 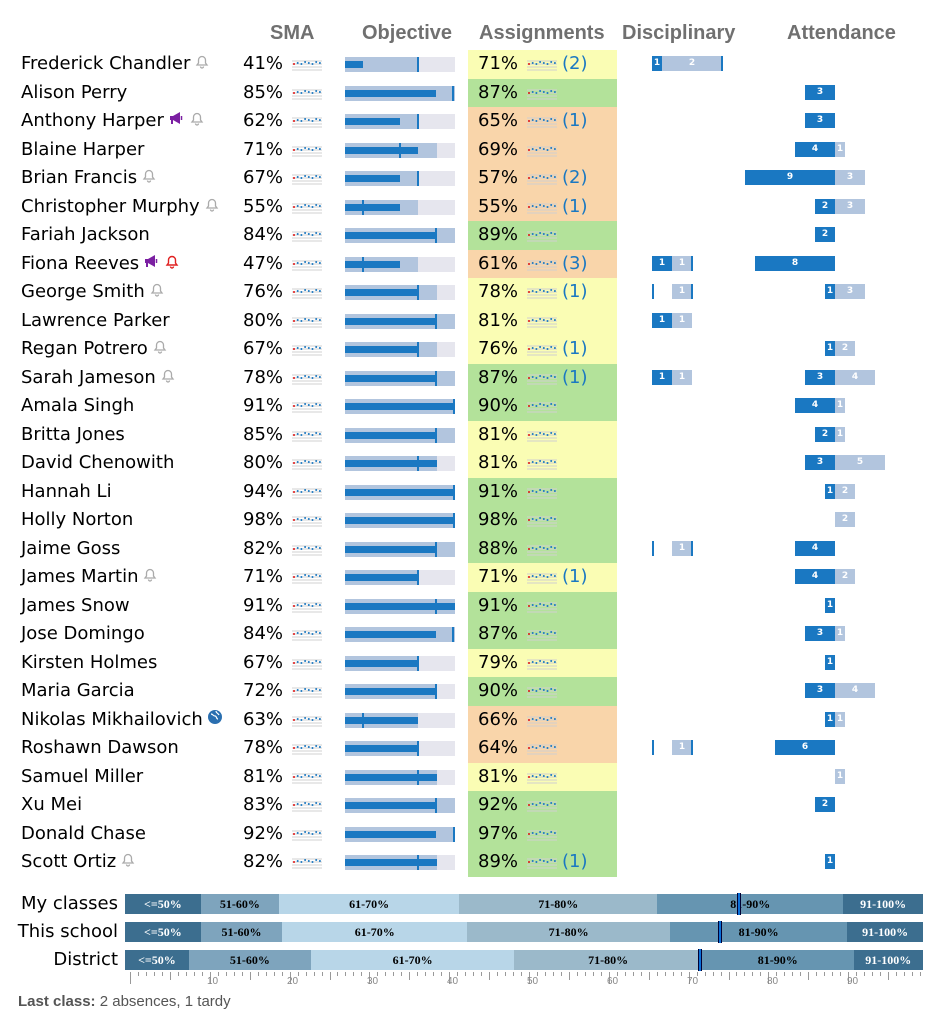 I want to click on student-name: Jaime Goss, so click(x=70, y=549).